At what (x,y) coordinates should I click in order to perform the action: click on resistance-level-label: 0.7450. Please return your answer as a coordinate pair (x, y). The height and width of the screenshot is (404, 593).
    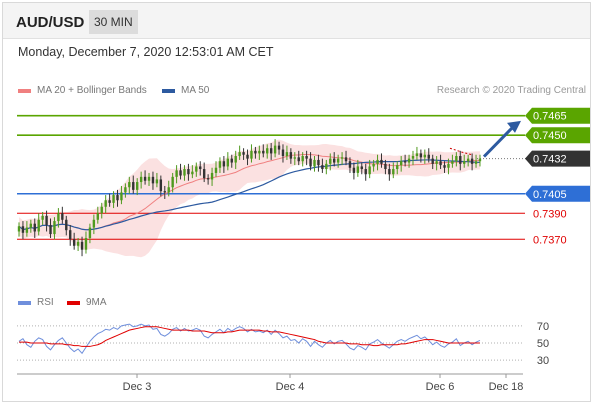
    Looking at the image, I should click on (550, 136).